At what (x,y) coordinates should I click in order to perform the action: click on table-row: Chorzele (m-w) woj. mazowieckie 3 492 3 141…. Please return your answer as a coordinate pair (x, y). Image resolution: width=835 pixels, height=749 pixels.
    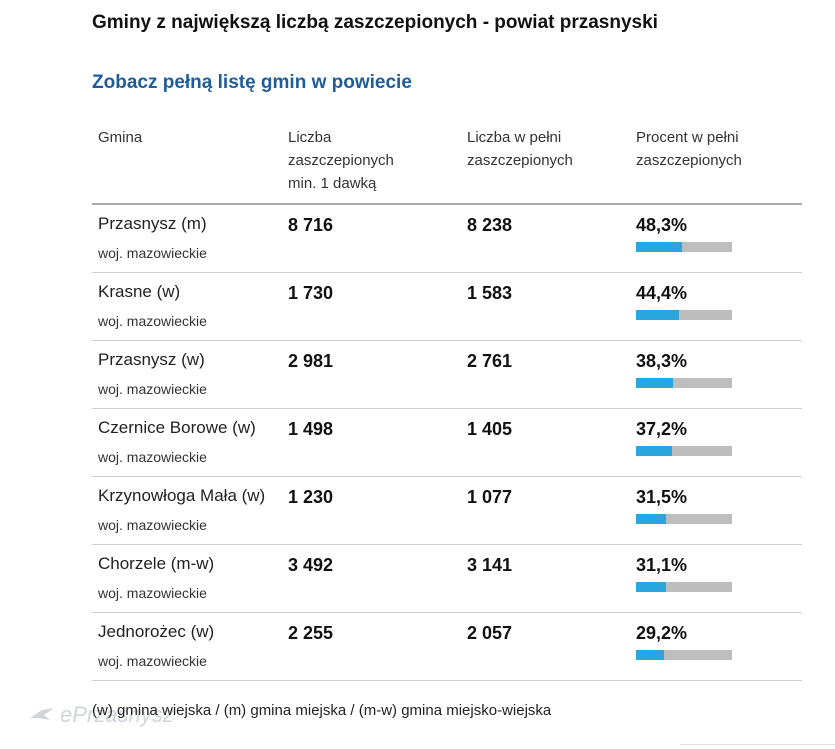
    Looking at the image, I should click on (447, 579).